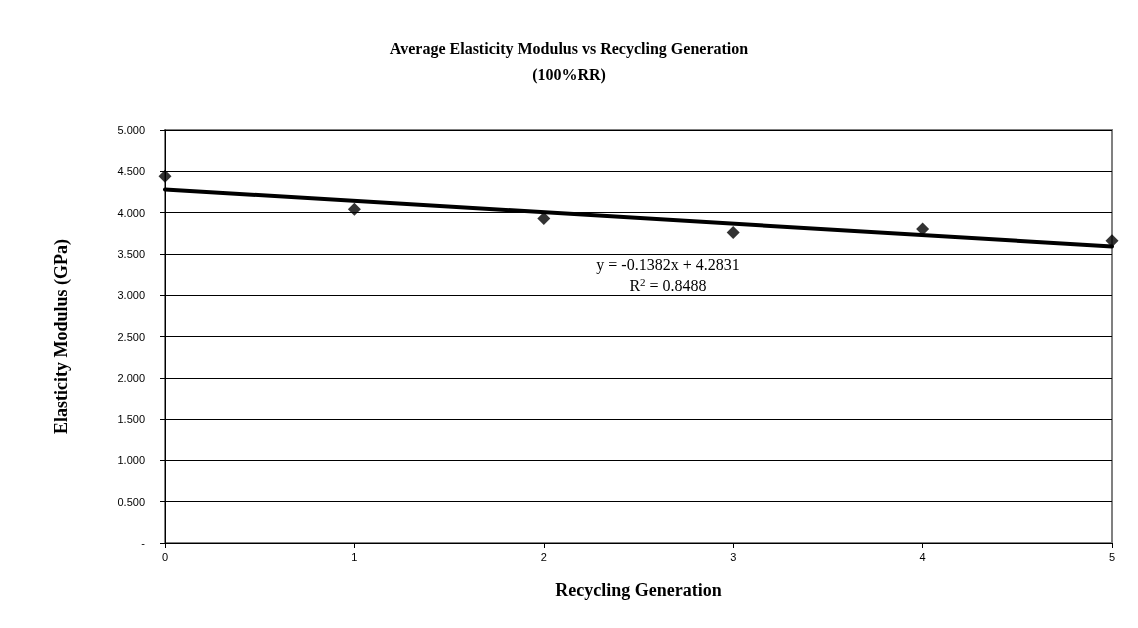 The height and width of the screenshot is (628, 1138). I want to click on y-axis-title: Elasticity Modulus (GPa), so click(61, 336).